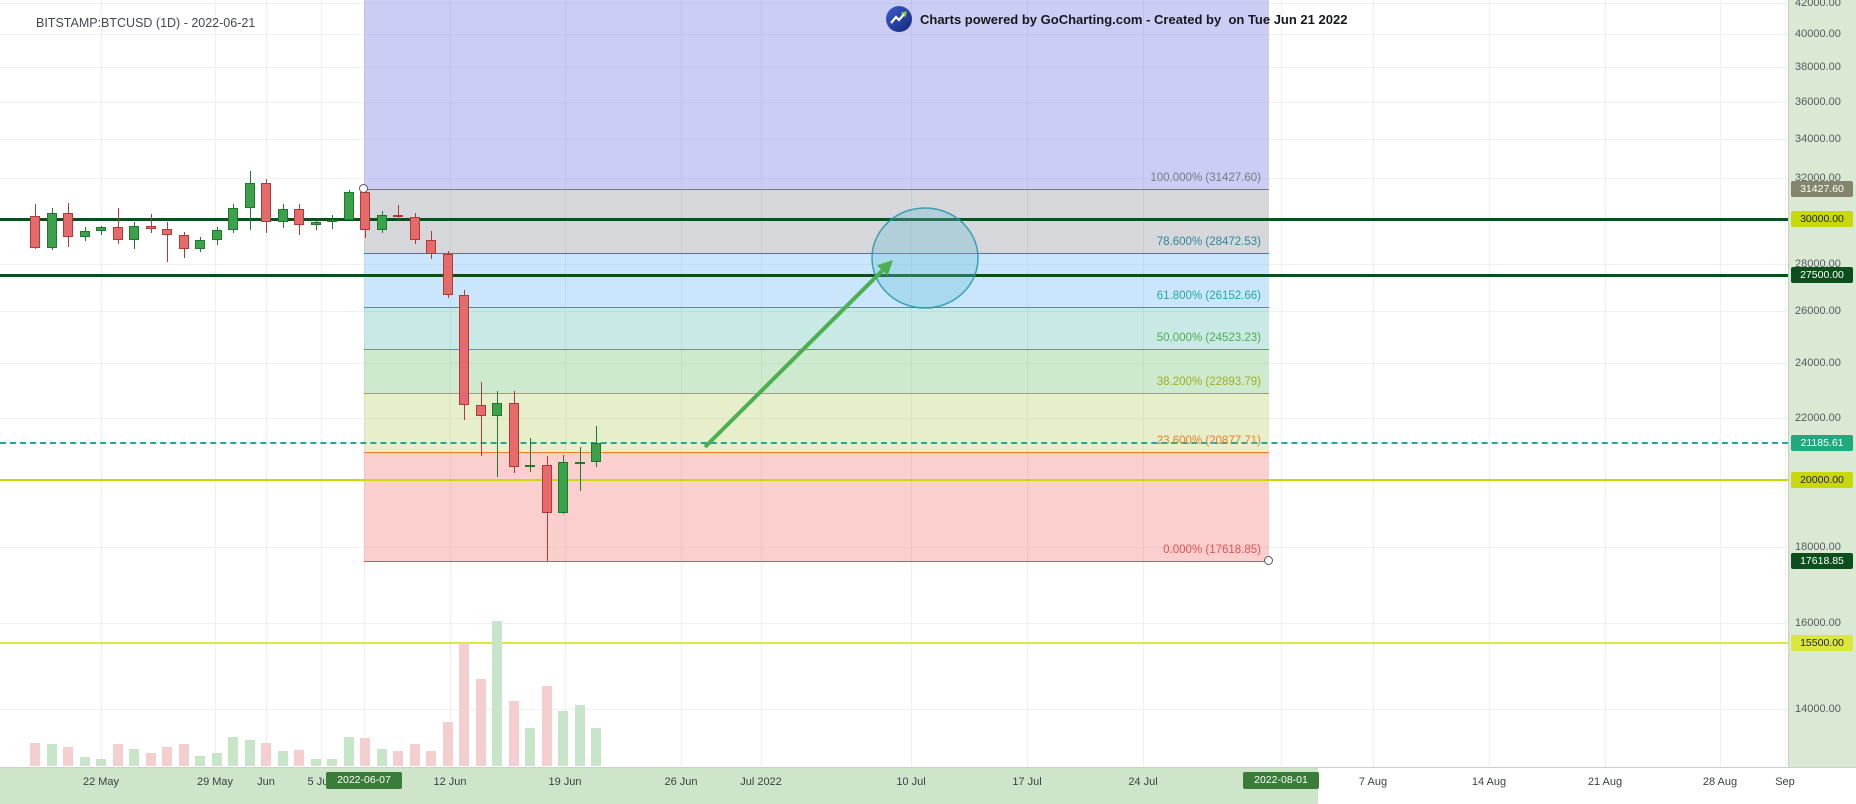 The width and height of the screenshot is (1856, 804). I want to click on x-tick-label: 26 Jun, so click(681, 782).